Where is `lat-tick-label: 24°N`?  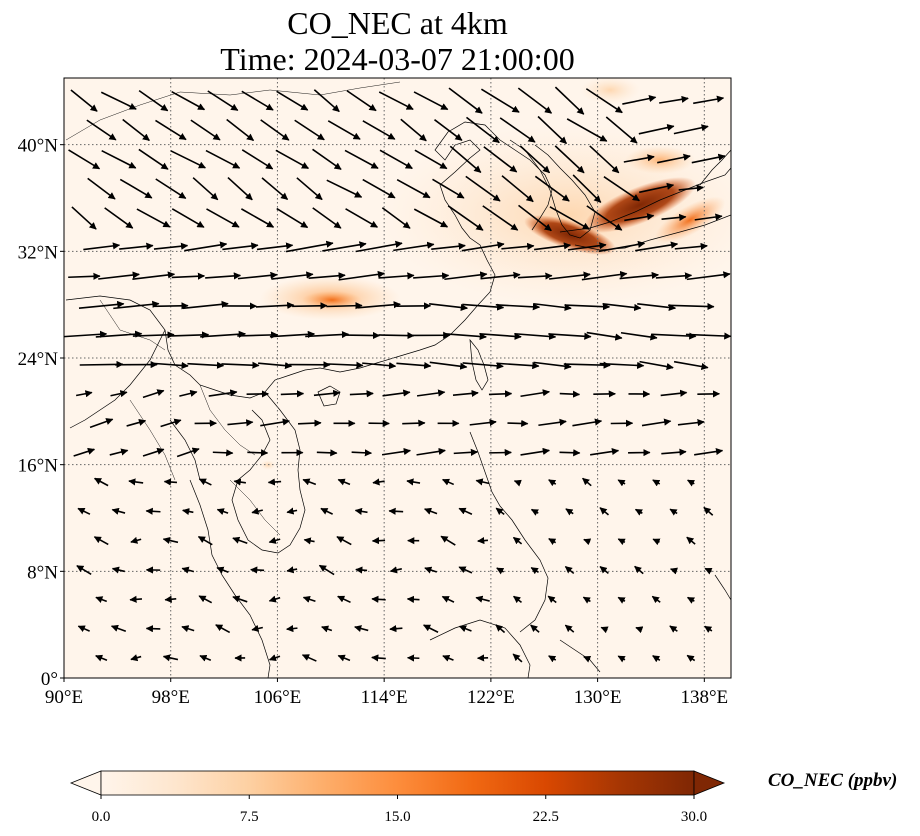
lat-tick-label: 24°N is located at coordinates (38, 359).